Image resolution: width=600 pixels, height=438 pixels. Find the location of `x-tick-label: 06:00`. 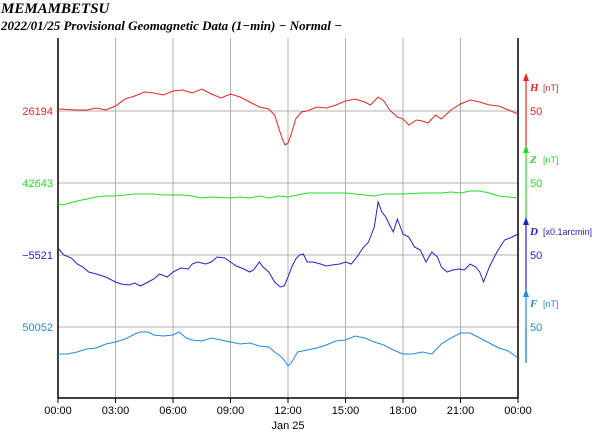

x-tick-label: 06:00 is located at coordinates (173, 411).